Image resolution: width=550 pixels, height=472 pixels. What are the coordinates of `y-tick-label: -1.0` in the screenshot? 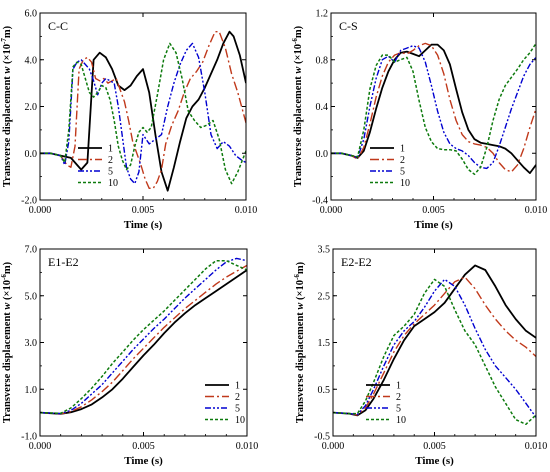 It's located at (29, 437).